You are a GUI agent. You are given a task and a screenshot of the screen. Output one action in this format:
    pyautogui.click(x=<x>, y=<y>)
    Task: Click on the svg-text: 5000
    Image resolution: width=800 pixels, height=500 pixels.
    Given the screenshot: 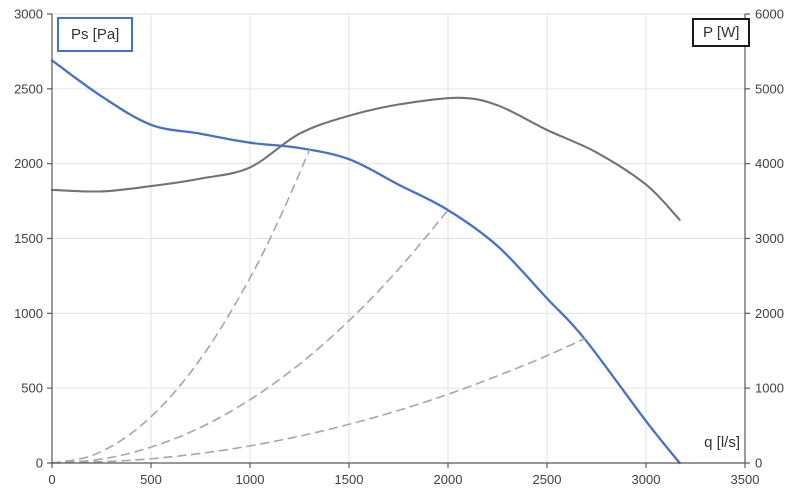 What is the action you would take?
    pyautogui.click(x=769, y=88)
    